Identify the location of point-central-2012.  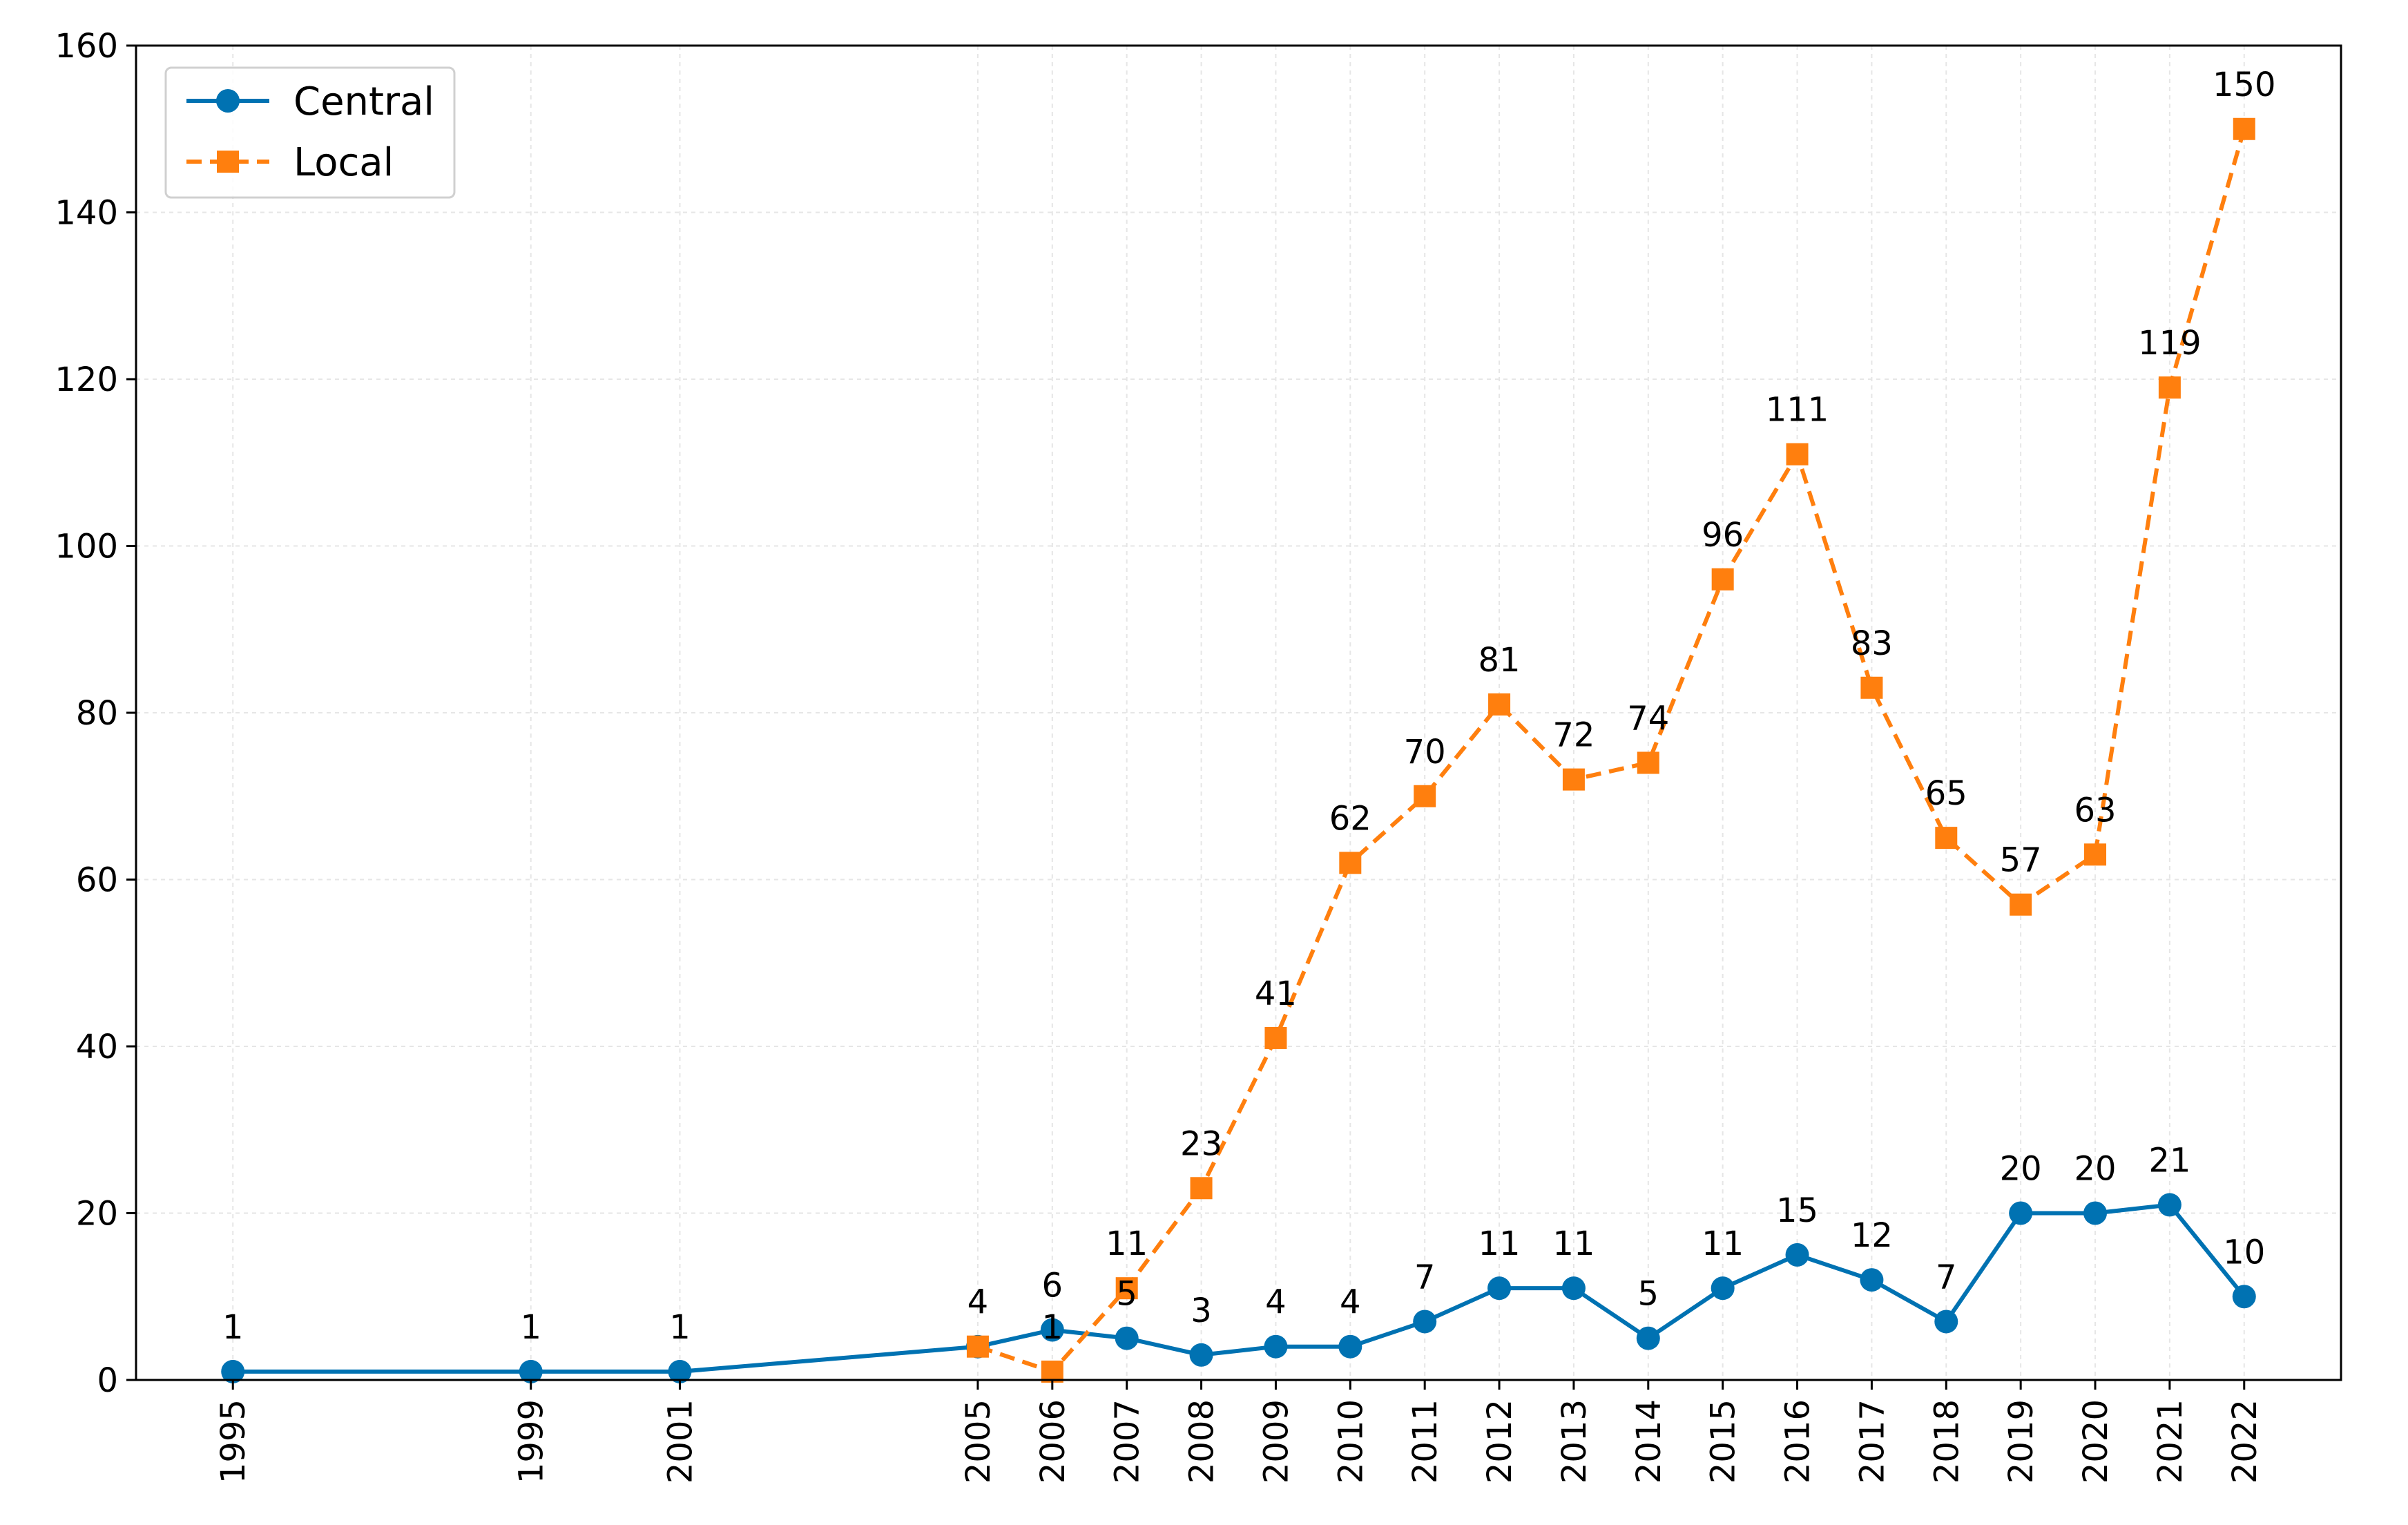
(1499, 1288).